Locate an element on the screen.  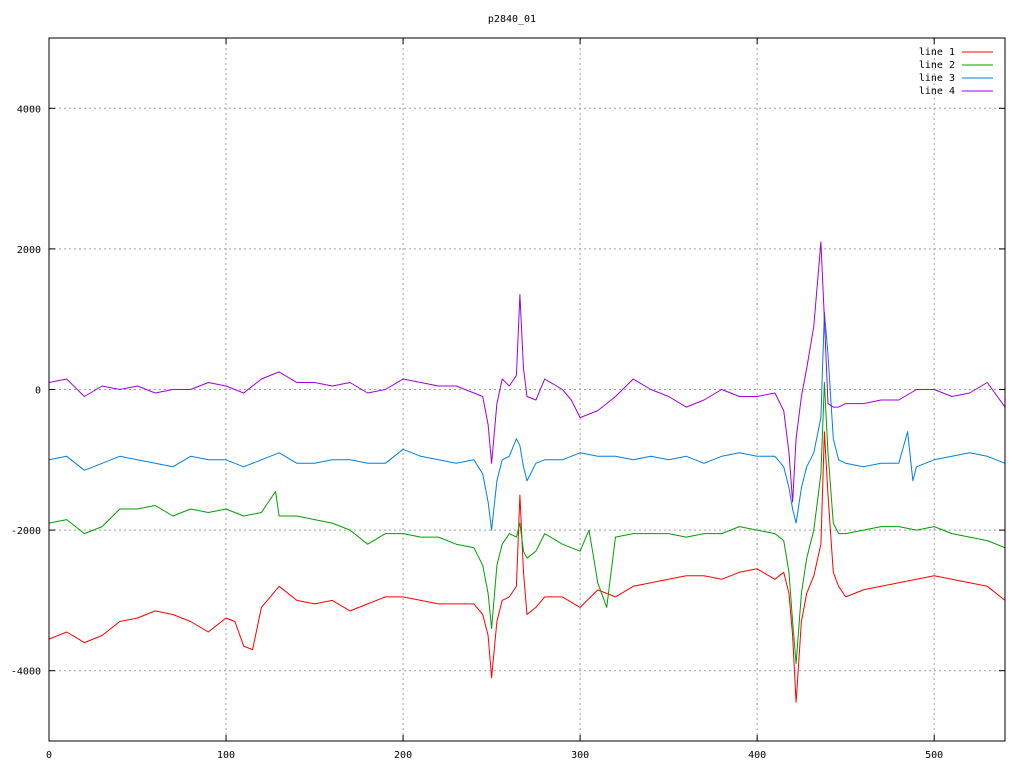
x-tick-label: 0 is located at coordinates (49, 755).